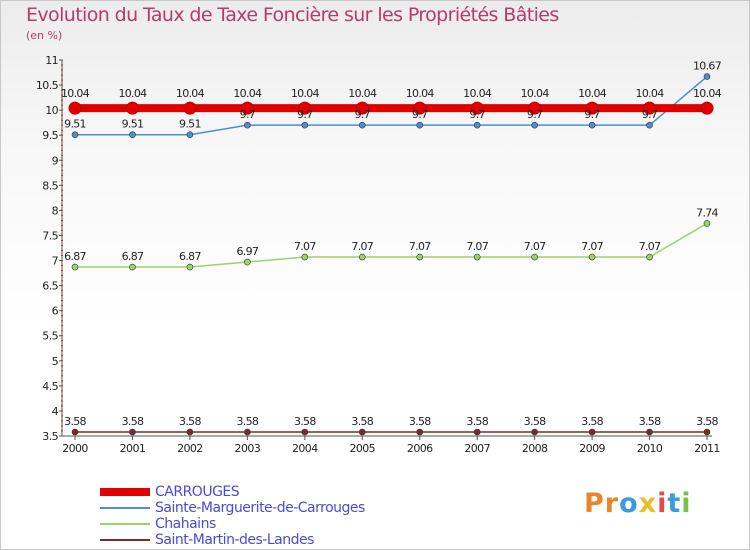 Image resolution: width=750 pixels, height=550 pixels. What do you see at coordinates (50, 336) in the screenshot?
I see `y-tick-label: 5.5` at bounding box center [50, 336].